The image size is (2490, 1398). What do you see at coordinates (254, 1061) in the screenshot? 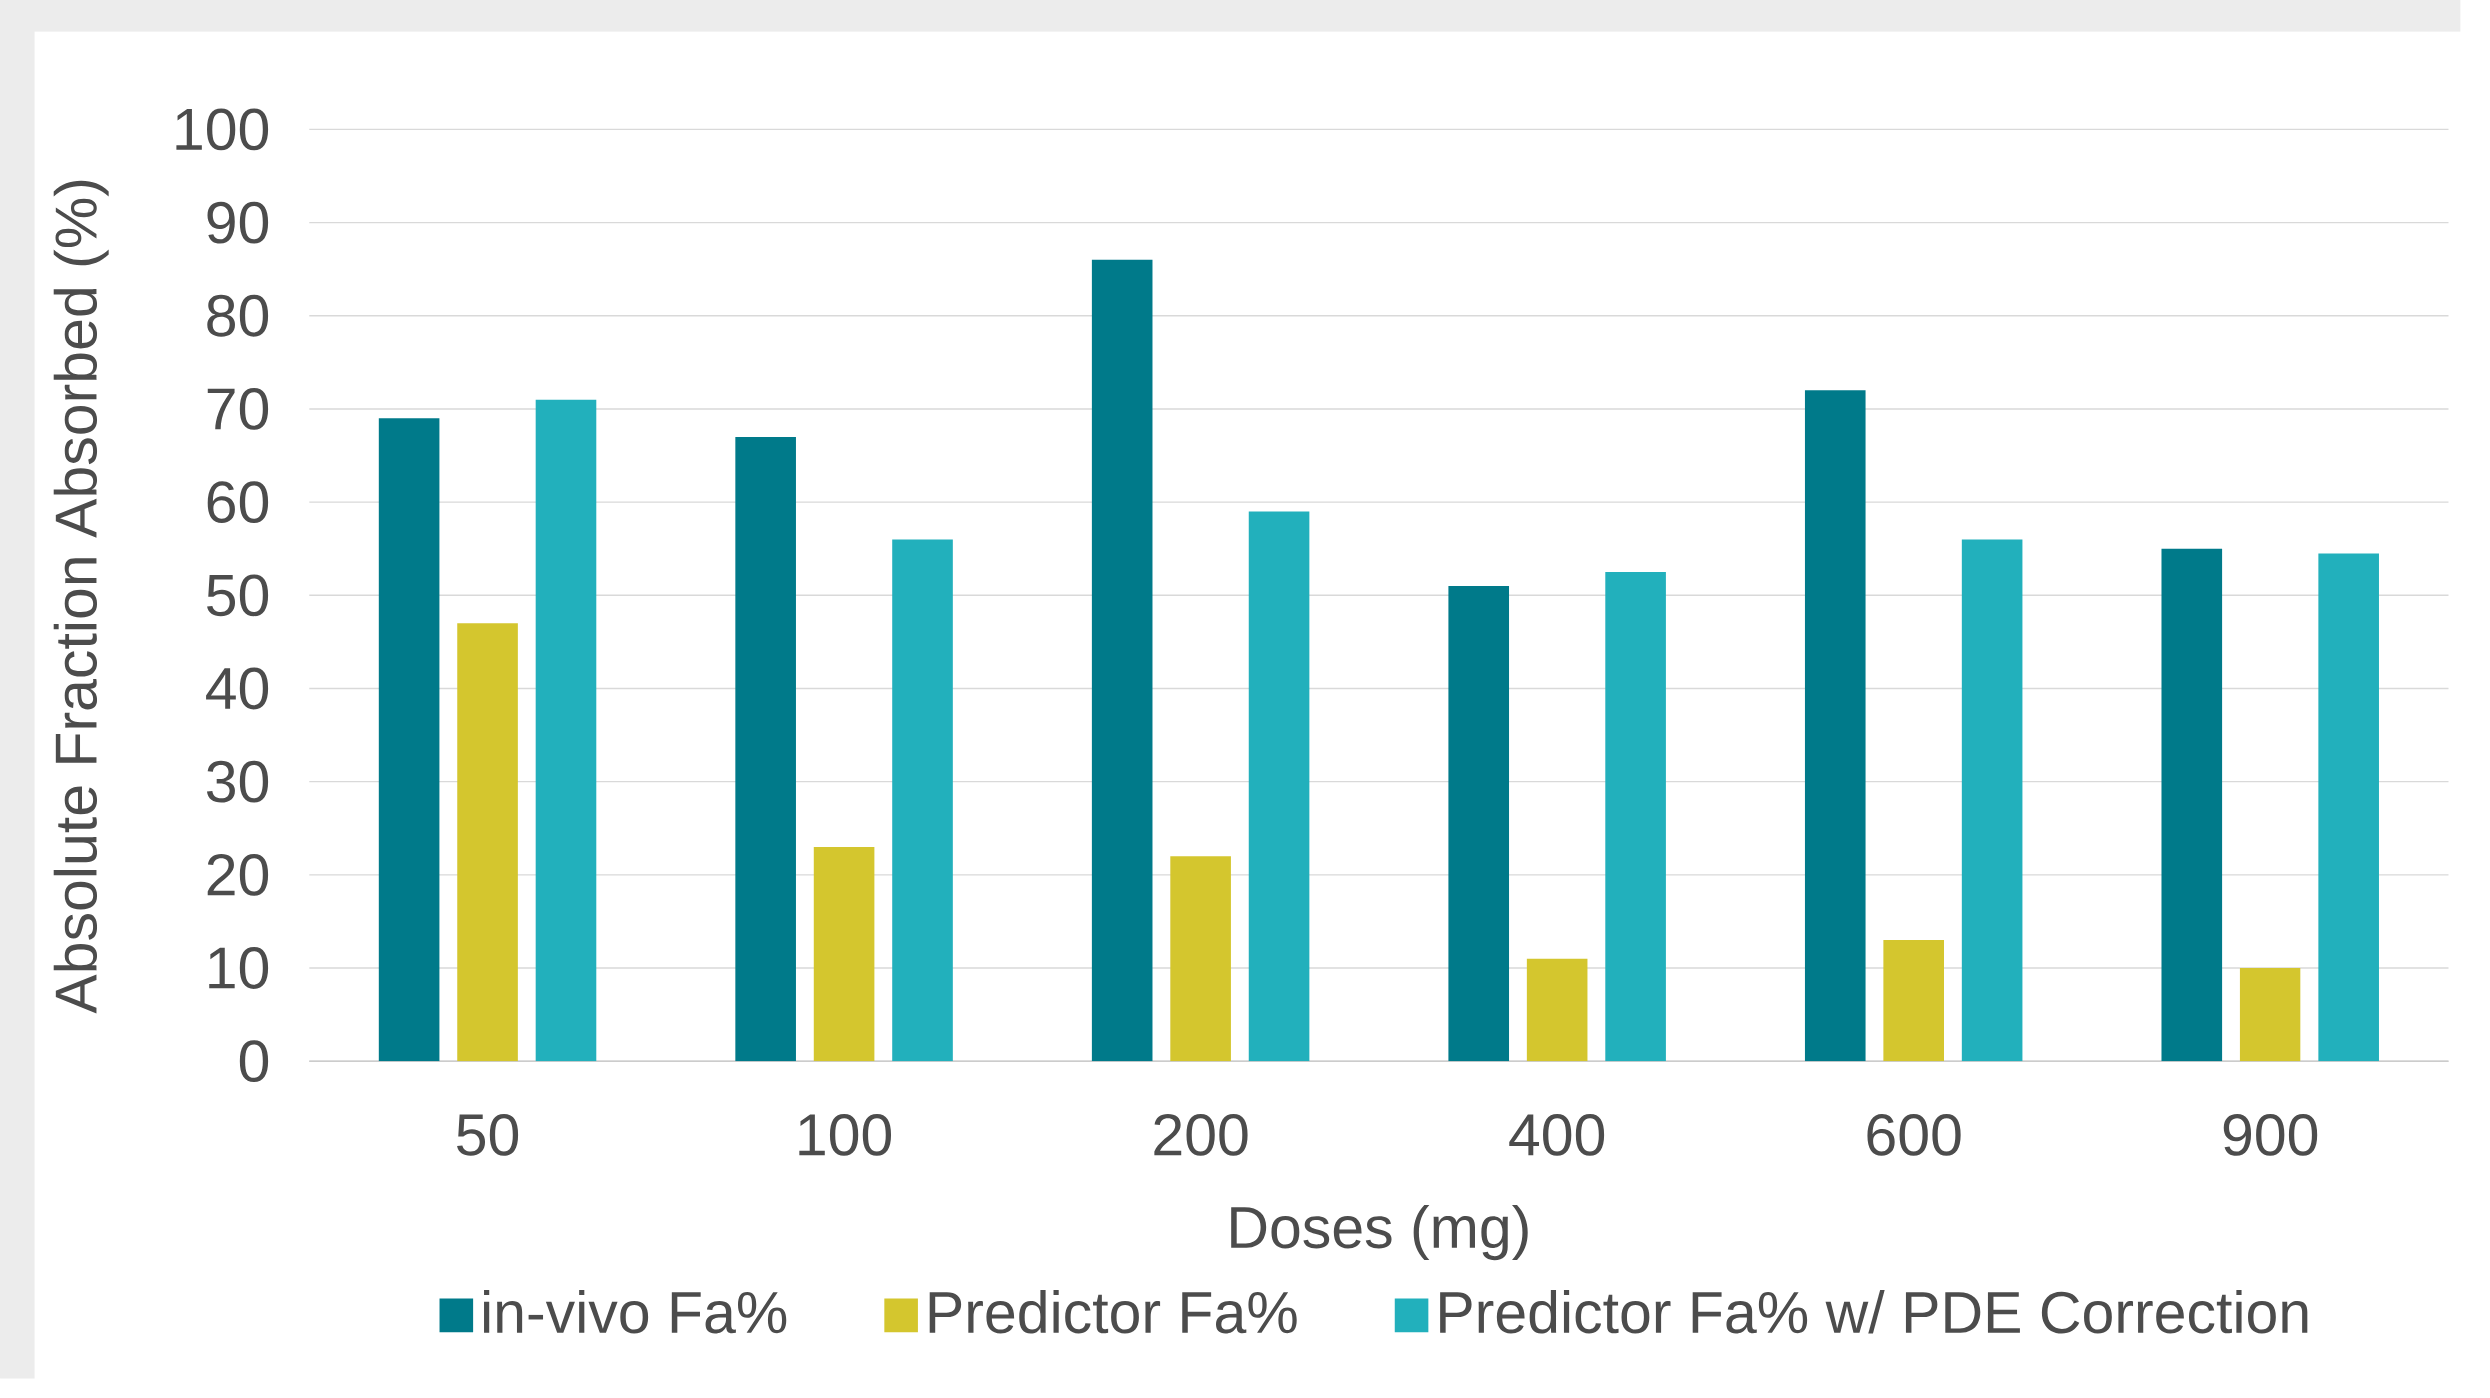
I see `y-tick-label: 0` at bounding box center [254, 1061].